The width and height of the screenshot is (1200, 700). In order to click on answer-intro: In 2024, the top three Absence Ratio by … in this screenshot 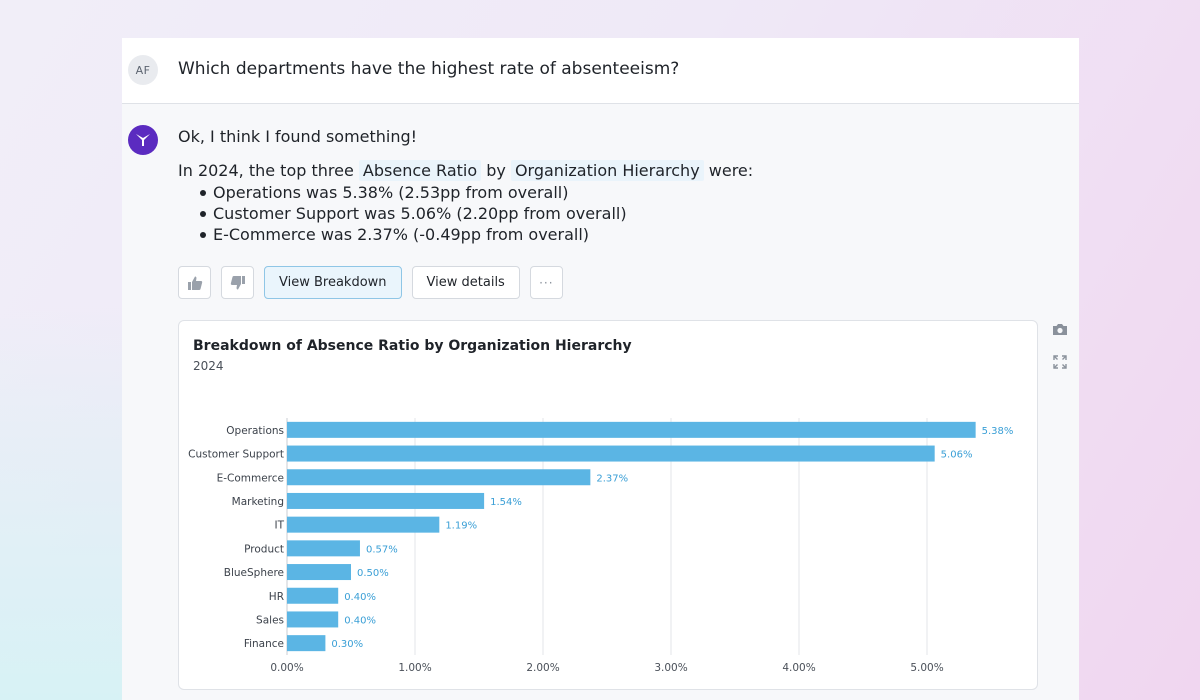, I will do `click(603, 170)`.